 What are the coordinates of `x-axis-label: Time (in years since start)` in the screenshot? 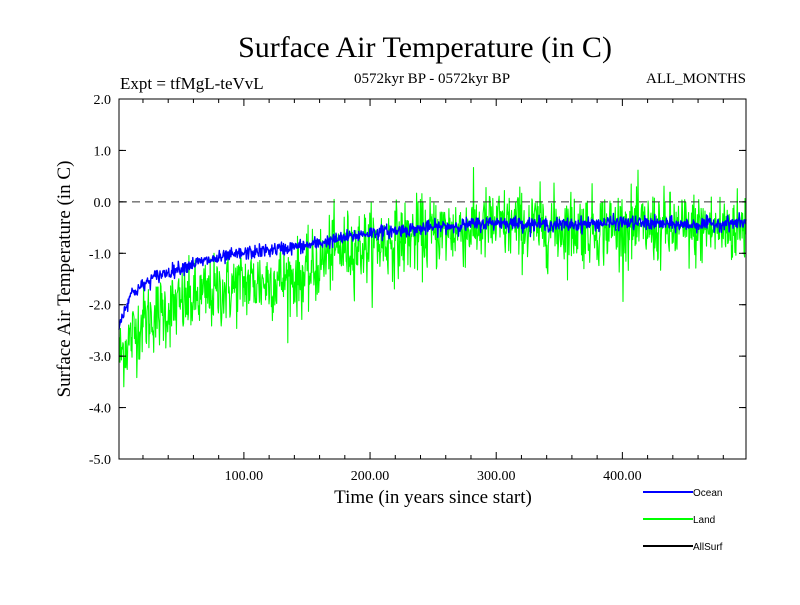 It's located at (433, 497).